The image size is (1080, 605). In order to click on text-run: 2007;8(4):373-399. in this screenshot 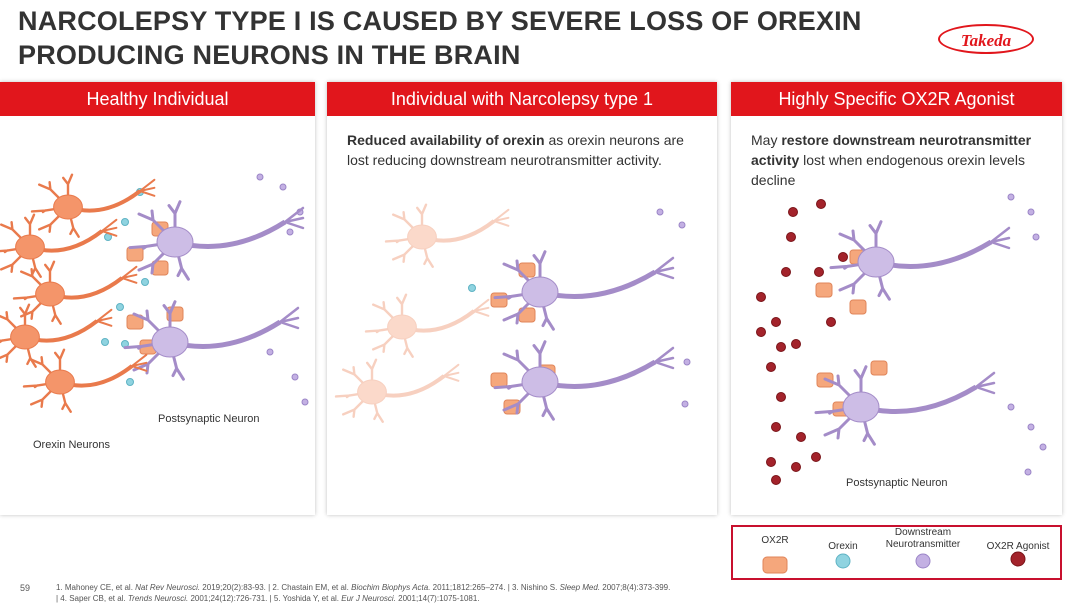, I will do `click(635, 587)`.